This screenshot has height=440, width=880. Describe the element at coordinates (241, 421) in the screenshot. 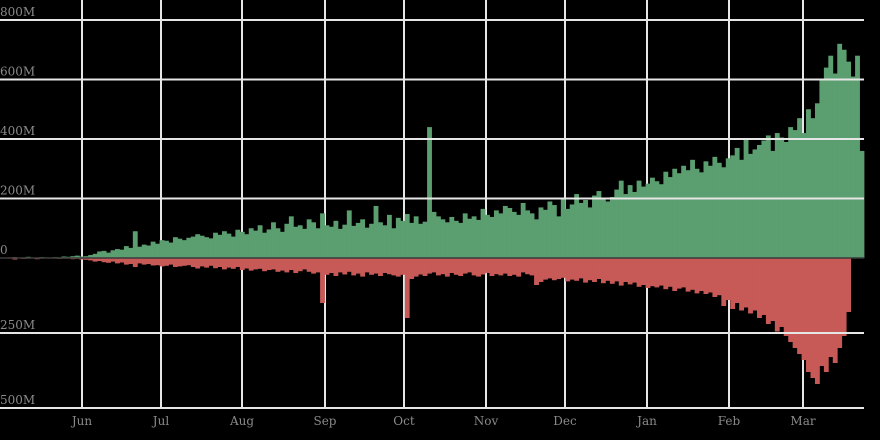

I see `x-tick-label: Aug` at that location.